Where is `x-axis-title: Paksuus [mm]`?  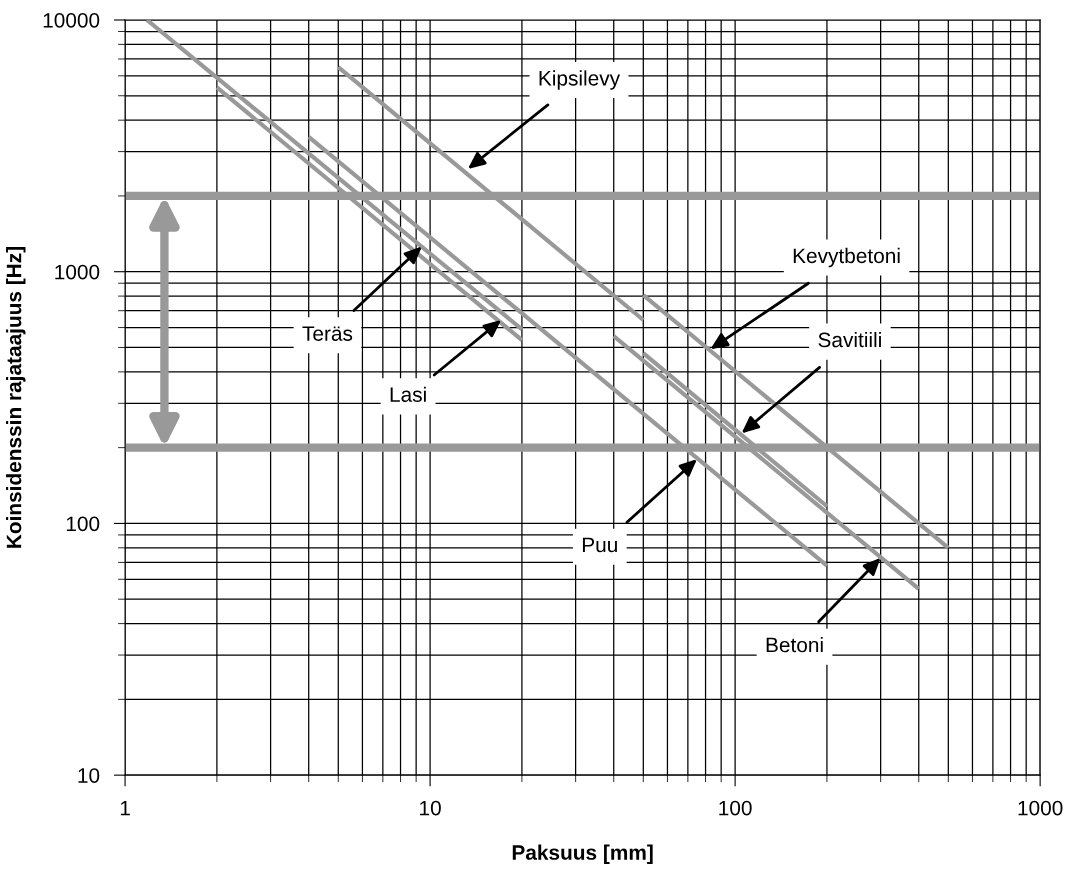
x-axis-title: Paksuus [mm] is located at coordinates (582, 854).